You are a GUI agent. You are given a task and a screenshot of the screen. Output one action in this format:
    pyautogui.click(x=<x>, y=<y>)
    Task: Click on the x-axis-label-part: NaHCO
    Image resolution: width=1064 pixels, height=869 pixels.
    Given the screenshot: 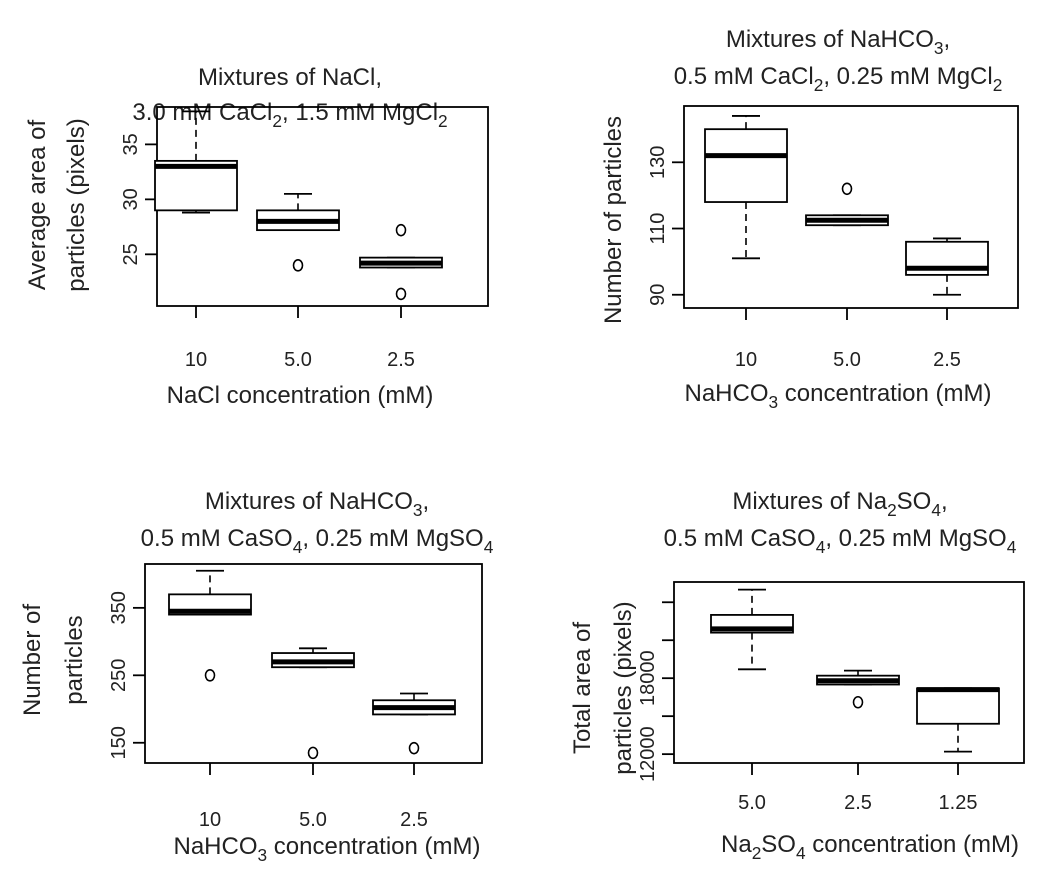 What is the action you would take?
    pyautogui.click(x=215, y=846)
    